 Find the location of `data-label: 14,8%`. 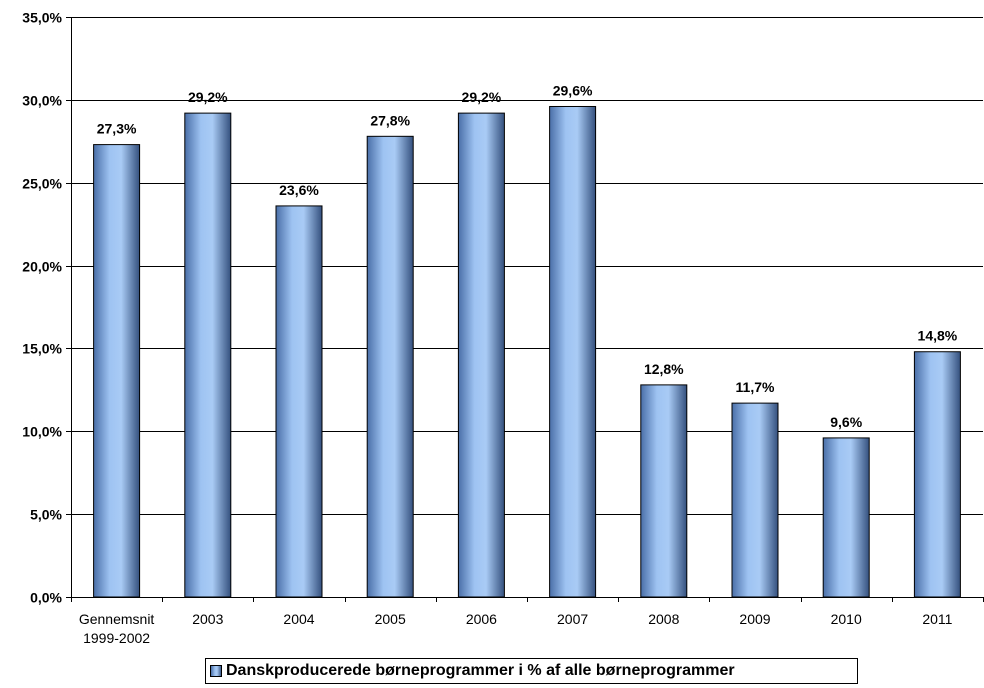

data-label: 14,8% is located at coordinates (938, 336).